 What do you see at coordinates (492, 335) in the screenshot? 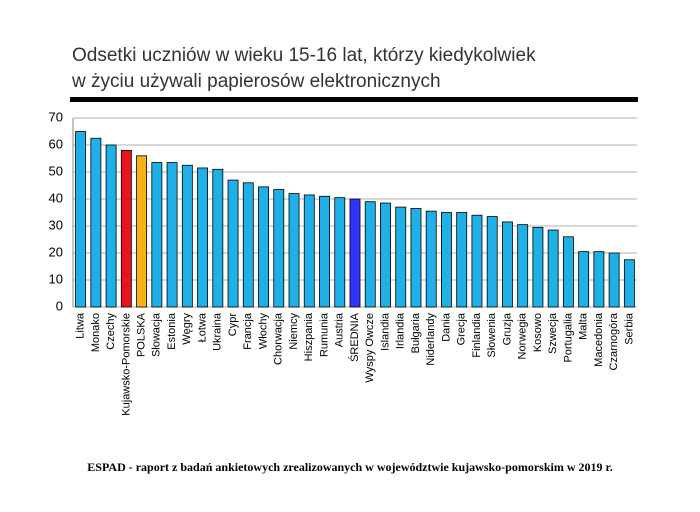
I see `x-tick-label: Słowenia` at bounding box center [492, 335].